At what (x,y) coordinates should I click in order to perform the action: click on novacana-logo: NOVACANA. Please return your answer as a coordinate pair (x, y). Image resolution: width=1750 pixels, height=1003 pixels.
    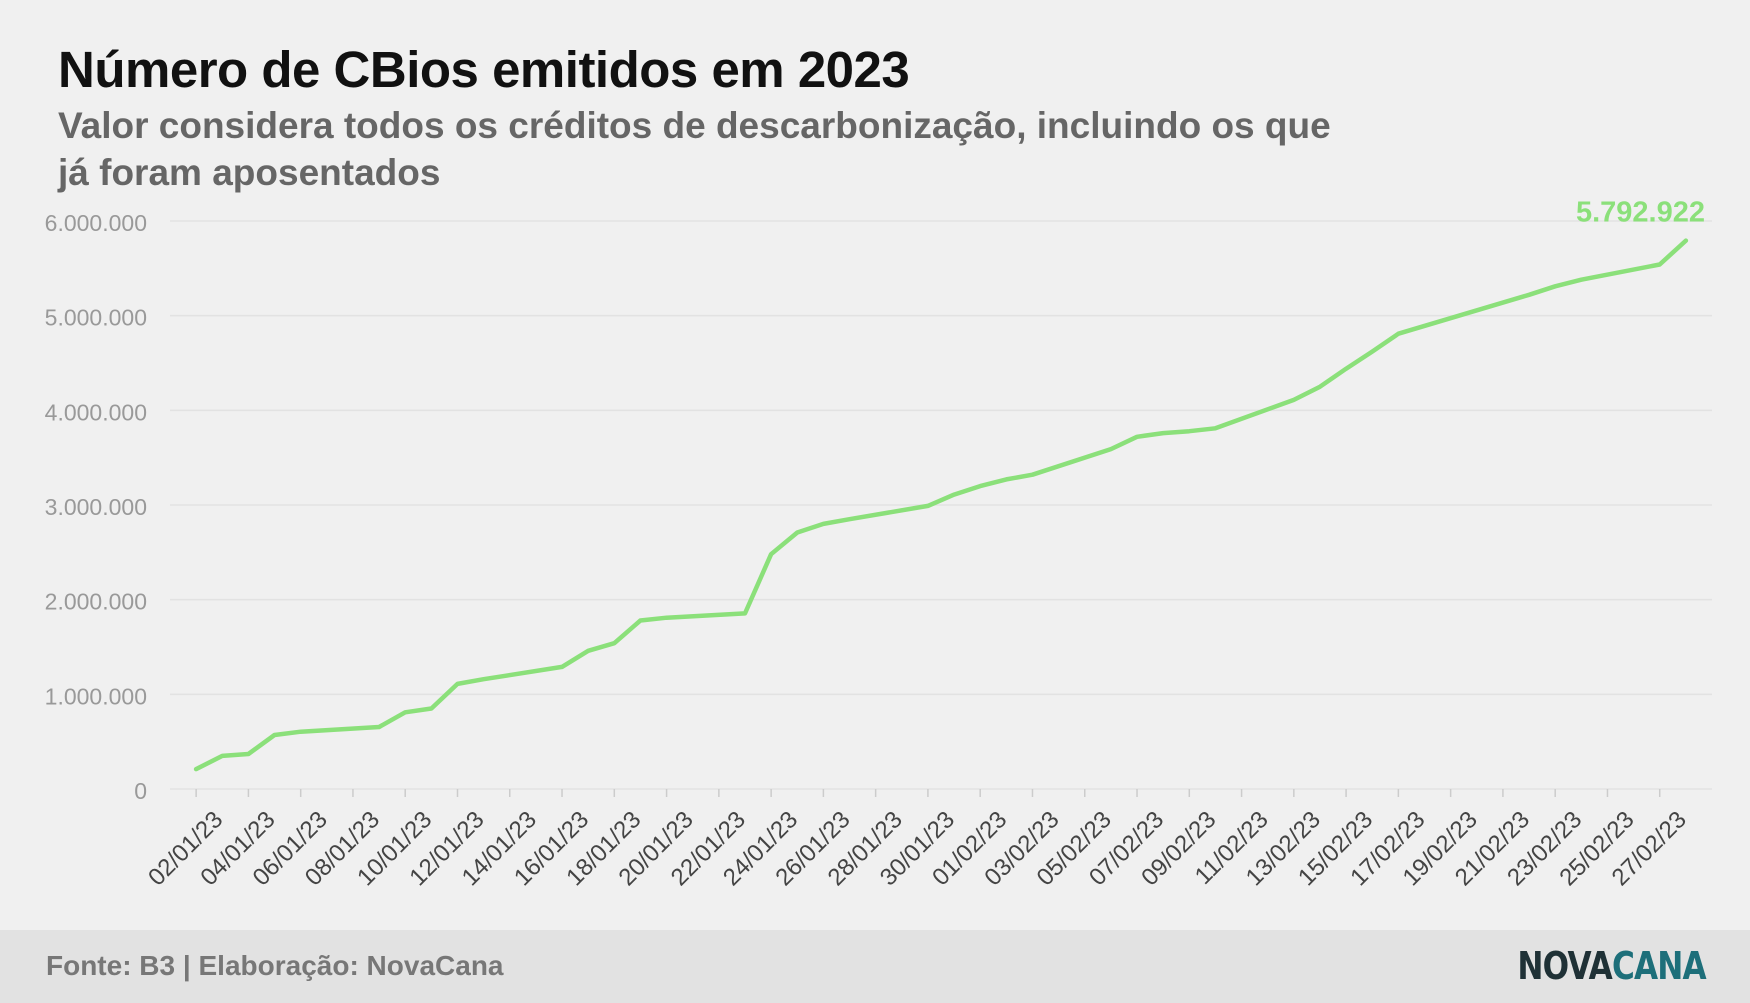
    Looking at the image, I should click on (1612, 966).